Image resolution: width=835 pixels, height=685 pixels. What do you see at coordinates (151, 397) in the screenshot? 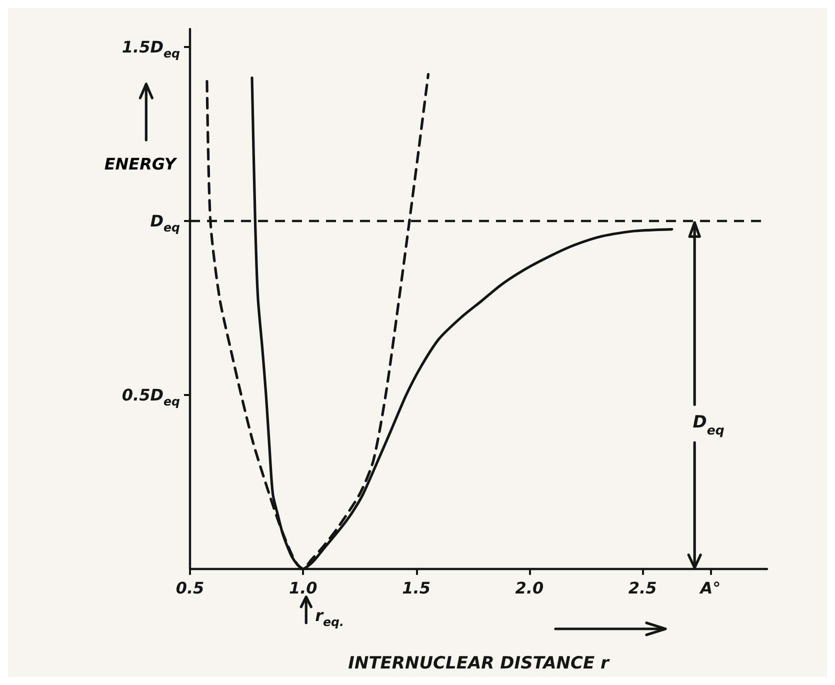
I see `y-tick-label: 0.5D$_{eq}$` at bounding box center [151, 397].